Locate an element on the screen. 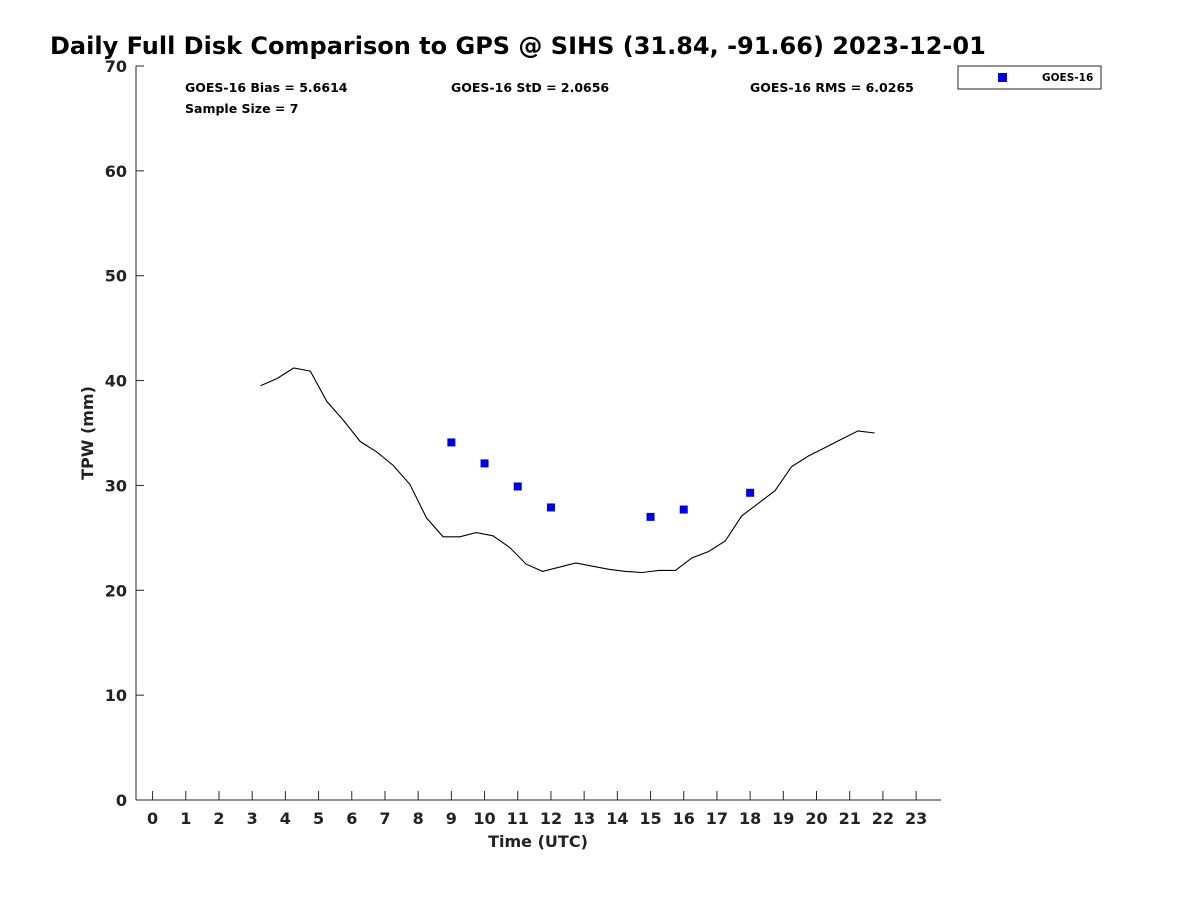  y-tick-label: 20 is located at coordinates (116, 590).